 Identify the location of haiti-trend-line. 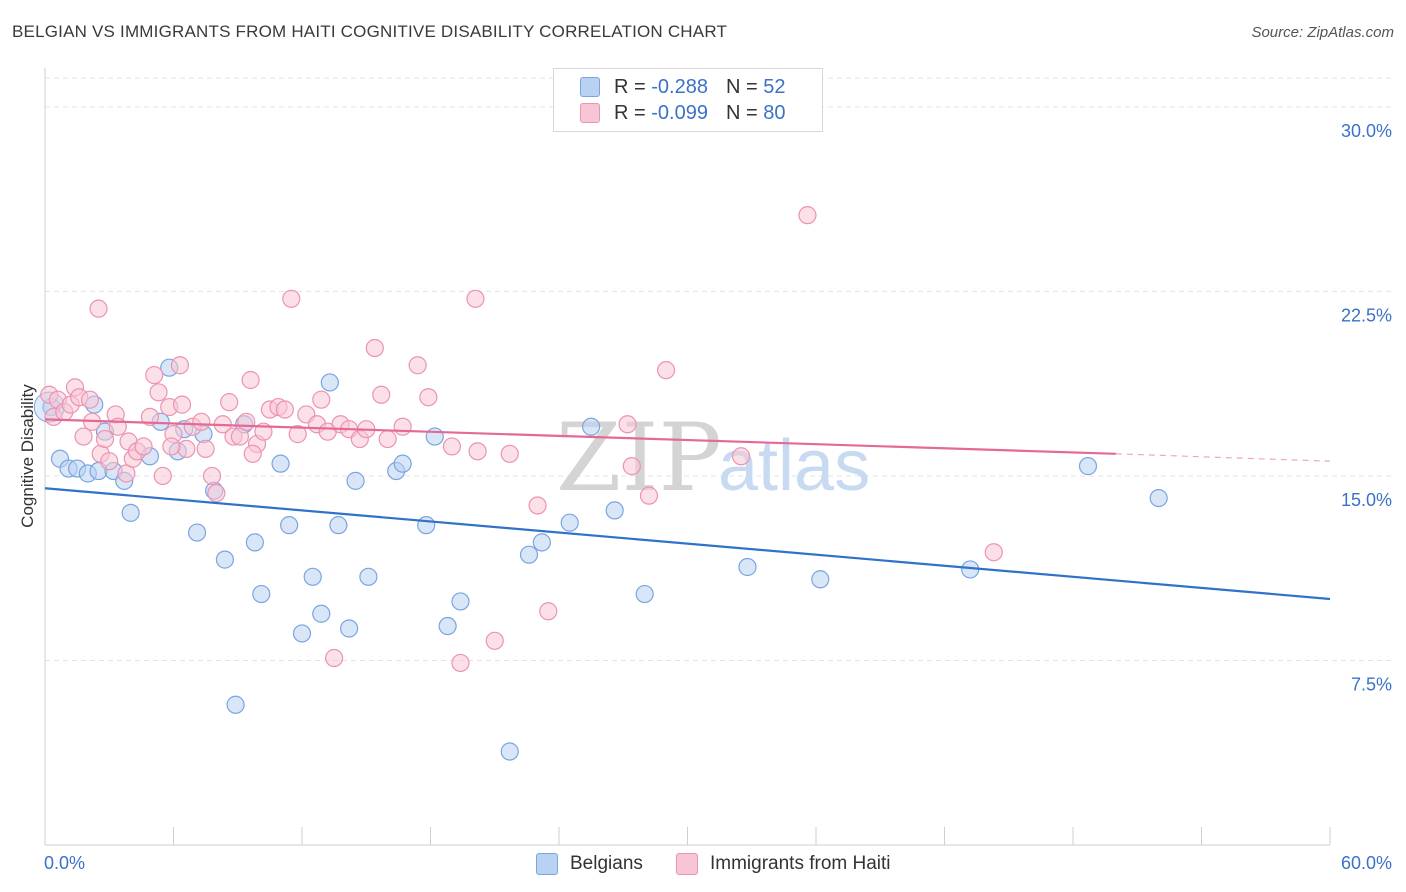
(580, 436).